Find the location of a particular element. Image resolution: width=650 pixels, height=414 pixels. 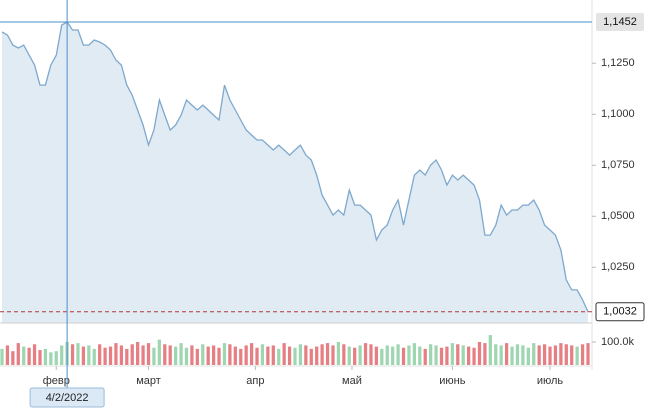

y-tick-label: 1,0500 is located at coordinates (618, 216).